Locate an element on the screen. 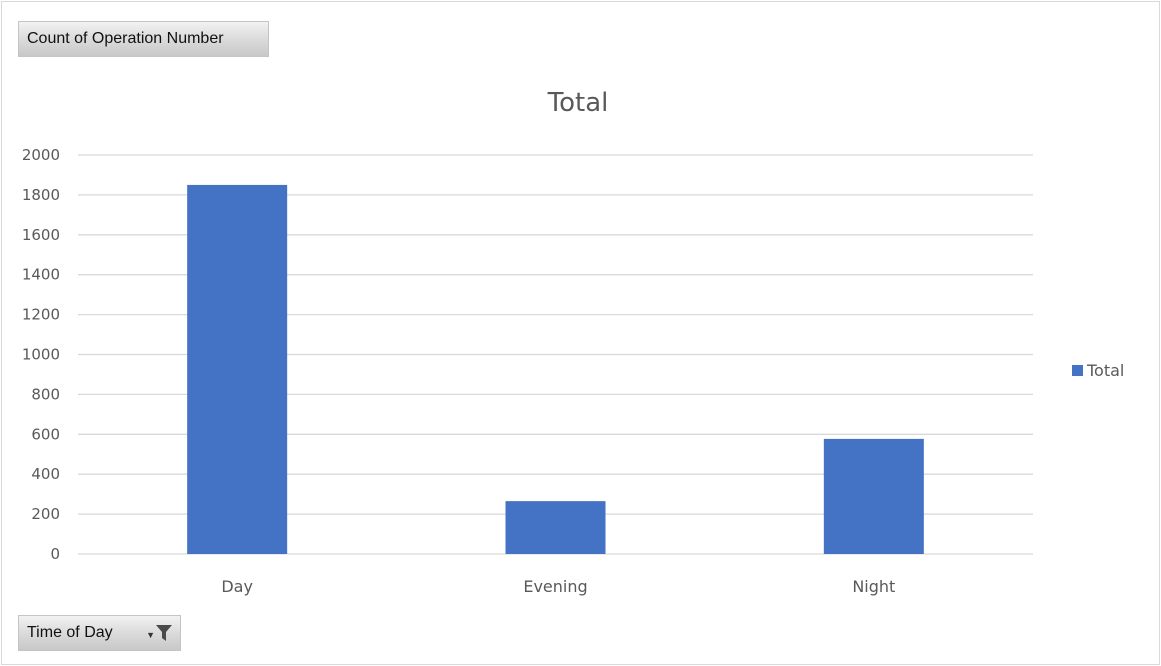 The image size is (1161, 666). legend: Total is located at coordinates (1098, 370).